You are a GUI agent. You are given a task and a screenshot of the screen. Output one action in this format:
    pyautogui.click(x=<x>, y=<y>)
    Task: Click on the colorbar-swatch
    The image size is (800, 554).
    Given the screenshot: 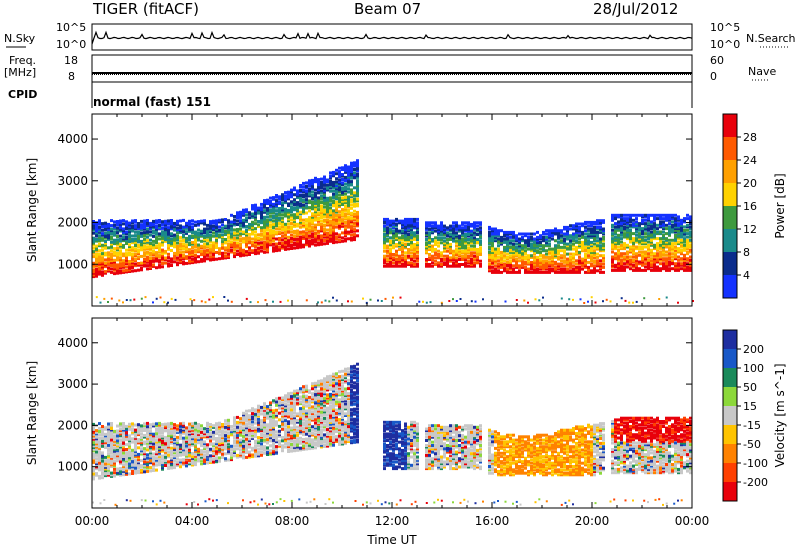 What is the action you would take?
    pyautogui.click(x=730, y=149)
    